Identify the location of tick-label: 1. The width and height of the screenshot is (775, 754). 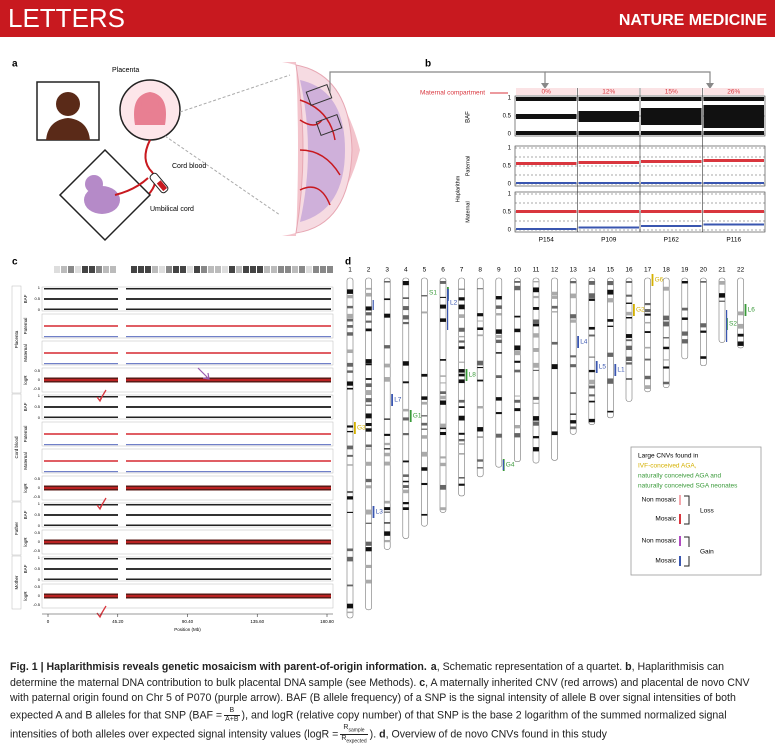
(510, 99).